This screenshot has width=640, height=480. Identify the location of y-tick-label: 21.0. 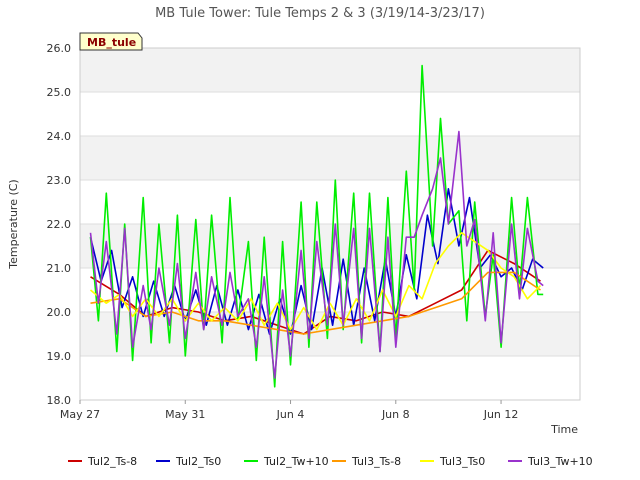
(59, 268).